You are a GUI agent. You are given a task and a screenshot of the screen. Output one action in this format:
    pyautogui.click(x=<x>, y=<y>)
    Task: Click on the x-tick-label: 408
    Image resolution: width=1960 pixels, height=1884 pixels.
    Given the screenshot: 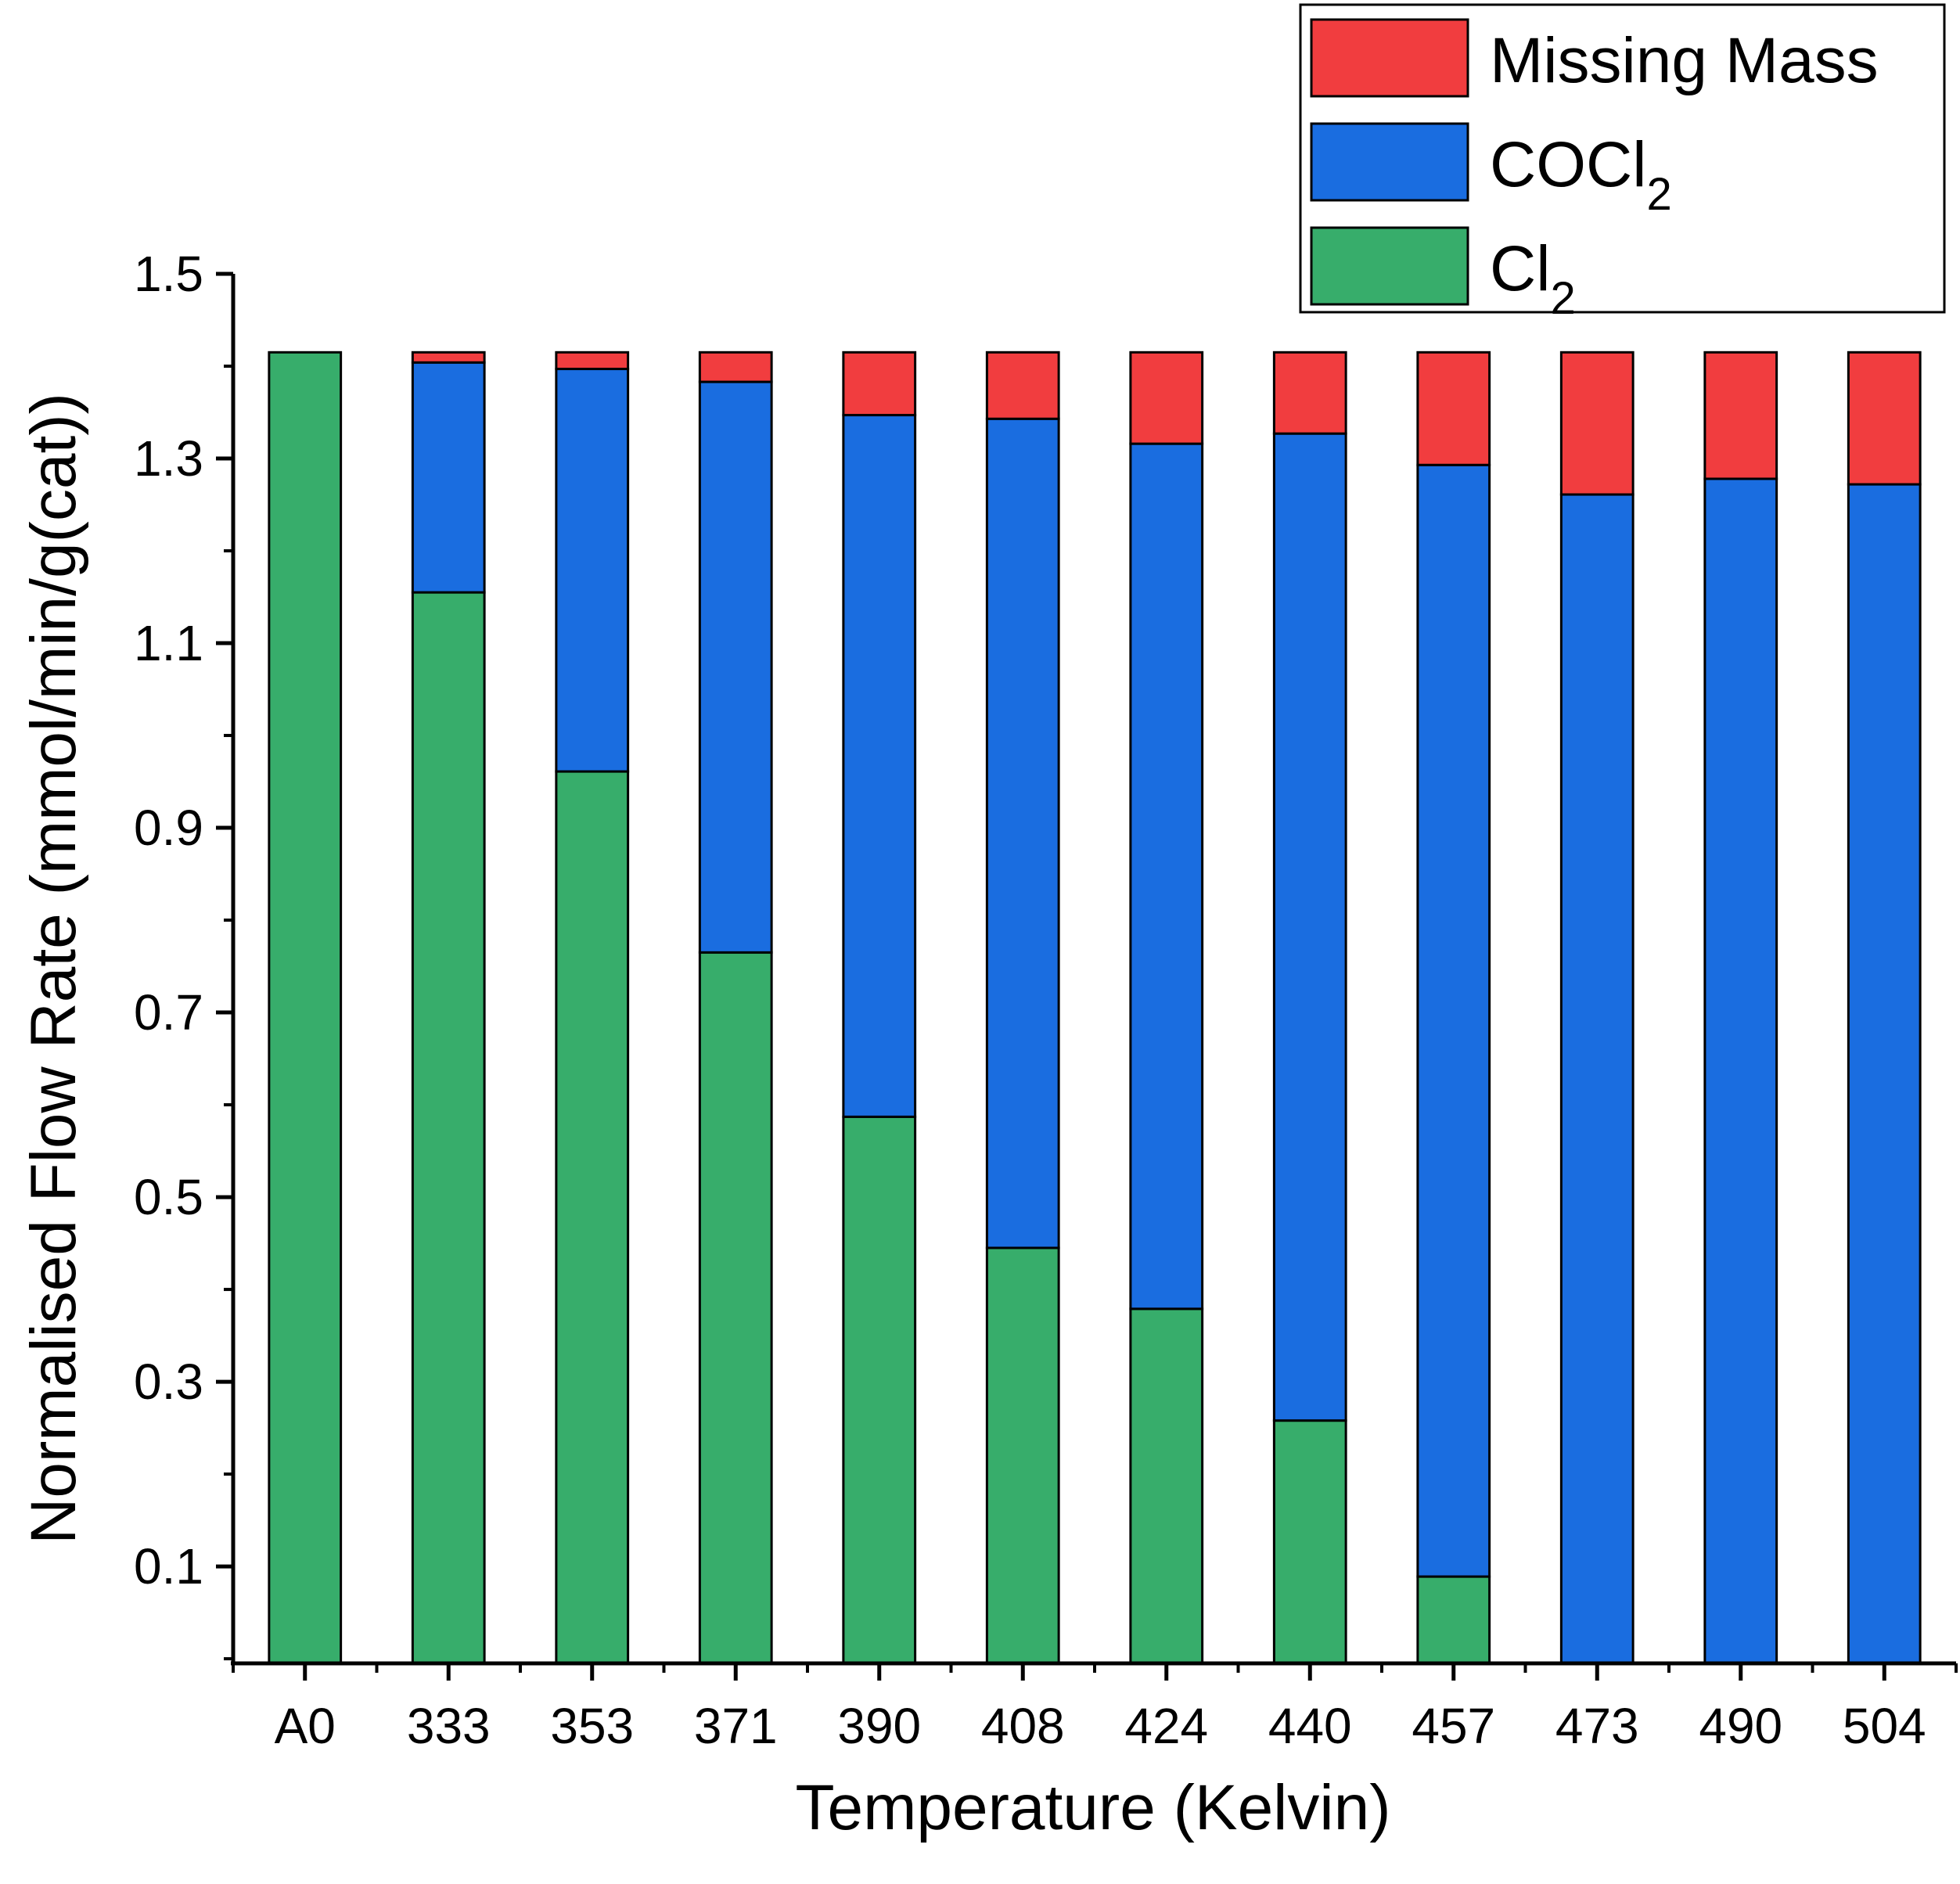 What is the action you would take?
    pyautogui.click(x=1023, y=1726)
    